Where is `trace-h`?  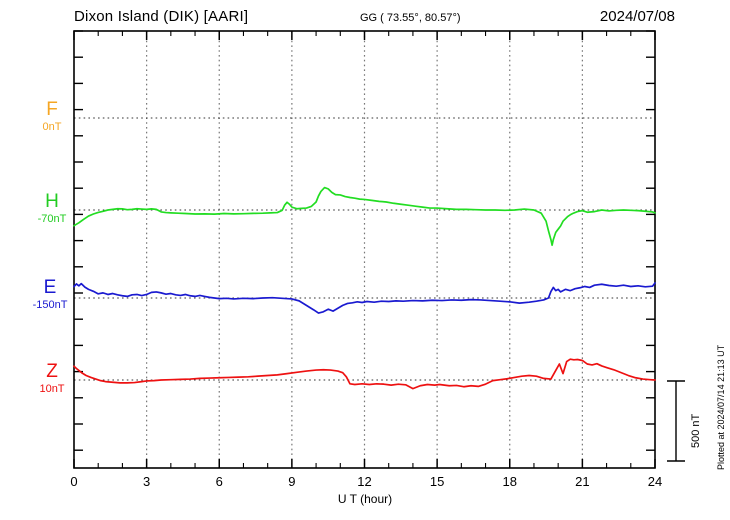 trace-h is located at coordinates (364, 216).